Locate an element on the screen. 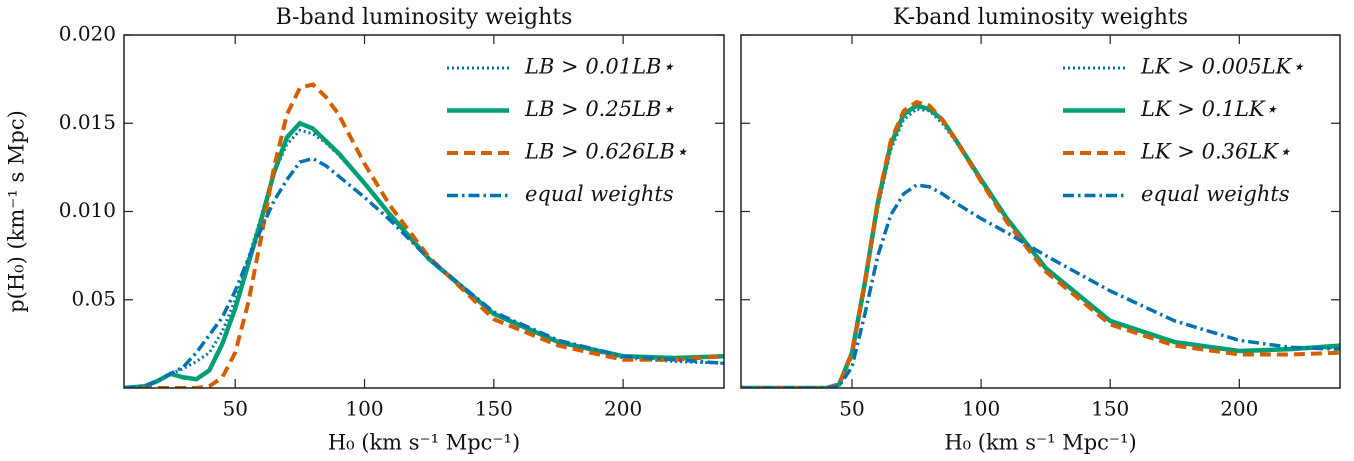 Image resolution: width=1354 pixels, height=461 pixels. y-tick-label: 0.015 is located at coordinates (87, 122).